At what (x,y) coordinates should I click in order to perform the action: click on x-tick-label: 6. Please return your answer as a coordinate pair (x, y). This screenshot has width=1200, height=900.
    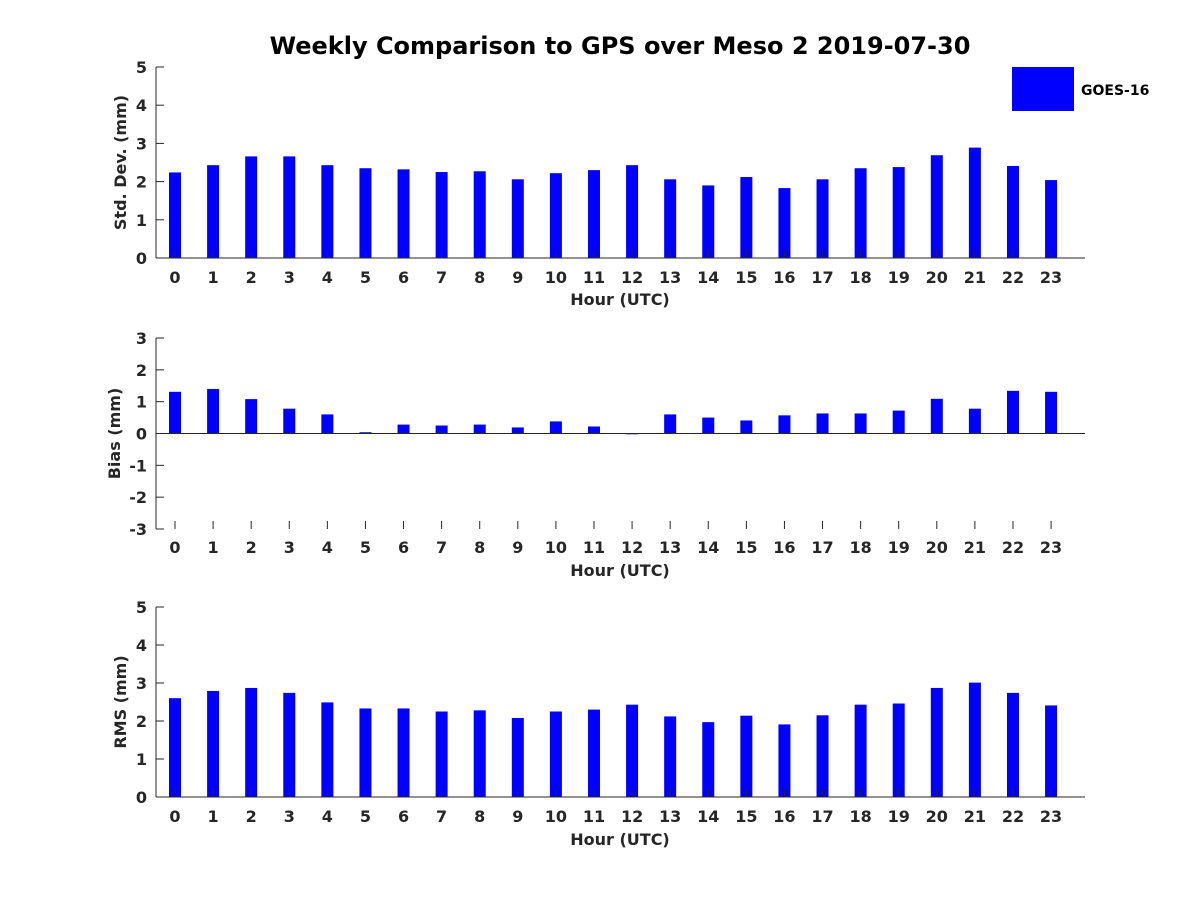
    Looking at the image, I should click on (403, 277).